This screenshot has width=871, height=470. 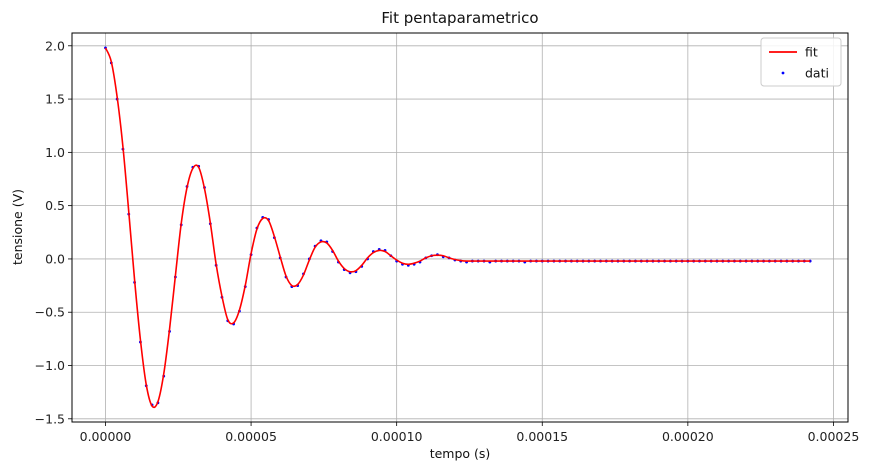 What do you see at coordinates (55, 99) in the screenshot?
I see `y-tick-label: 1.5` at bounding box center [55, 99].